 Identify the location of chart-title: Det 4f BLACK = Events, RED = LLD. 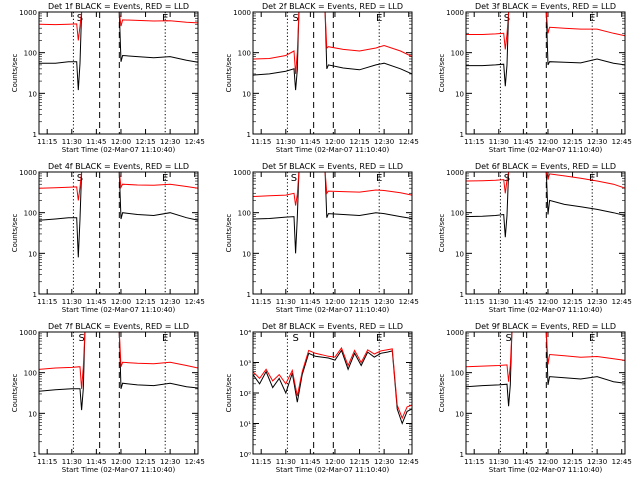
(118, 166).